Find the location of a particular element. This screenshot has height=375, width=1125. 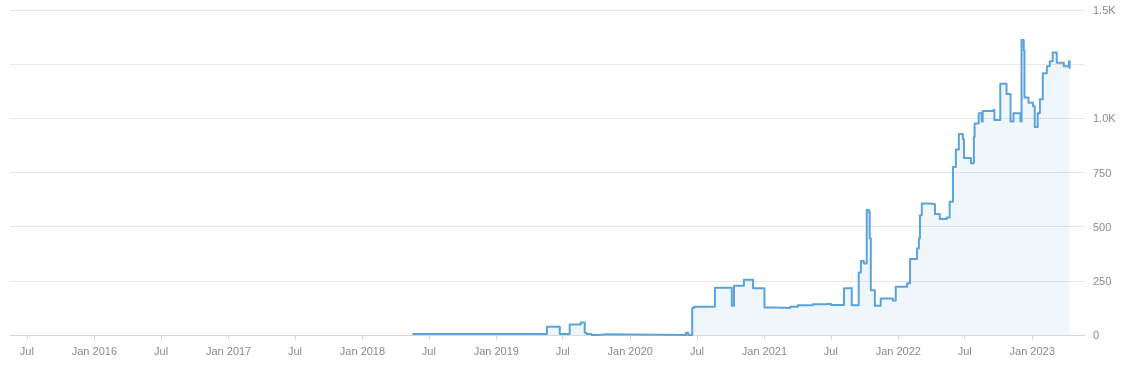

y-tick-label: 250 is located at coordinates (1102, 280).